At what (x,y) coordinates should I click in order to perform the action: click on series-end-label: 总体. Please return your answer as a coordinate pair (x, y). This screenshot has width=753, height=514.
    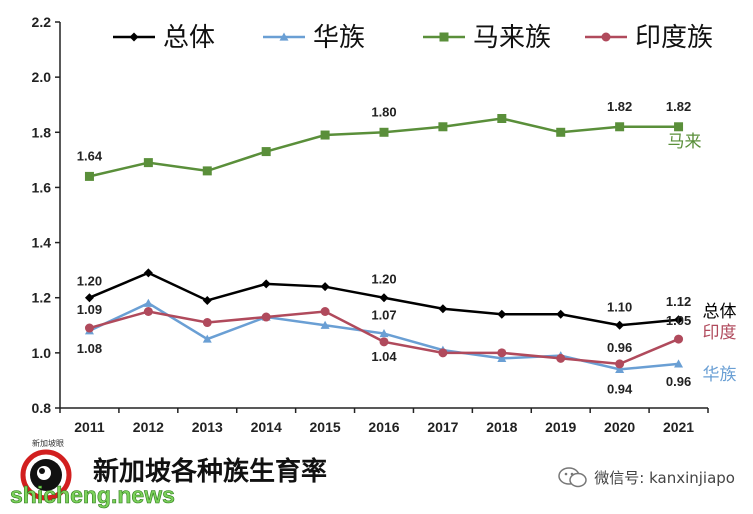
    Looking at the image, I should click on (720, 312).